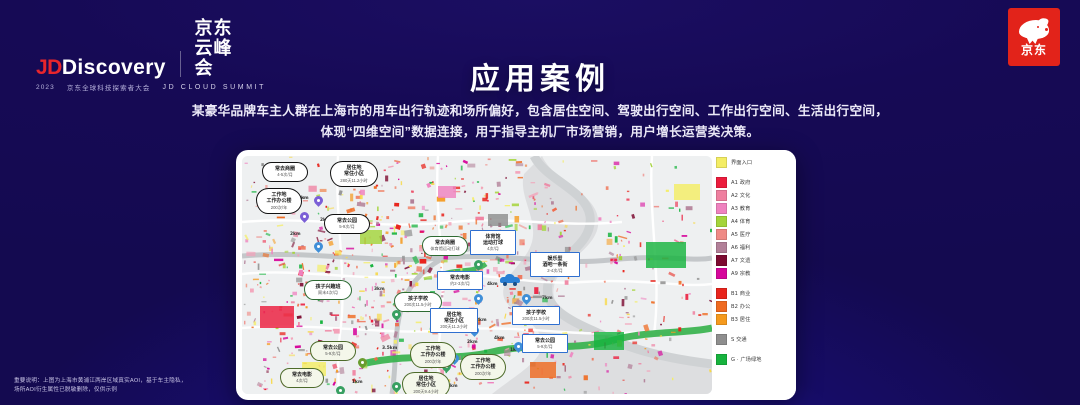 The height and width of the screenshot is (405, 1080). What do you see at coordinates (555, 258) in the screenshot?
I see `callout-title: 娱乐型` at bounding box center [555, 258].